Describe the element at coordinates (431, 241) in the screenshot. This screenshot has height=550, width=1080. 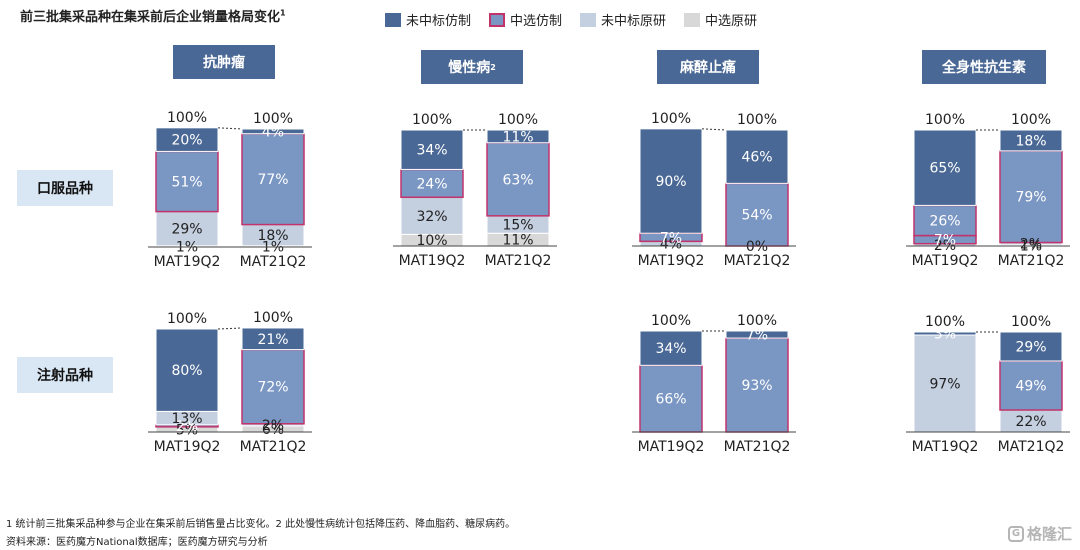
I see `data-label: 10%` at that location.